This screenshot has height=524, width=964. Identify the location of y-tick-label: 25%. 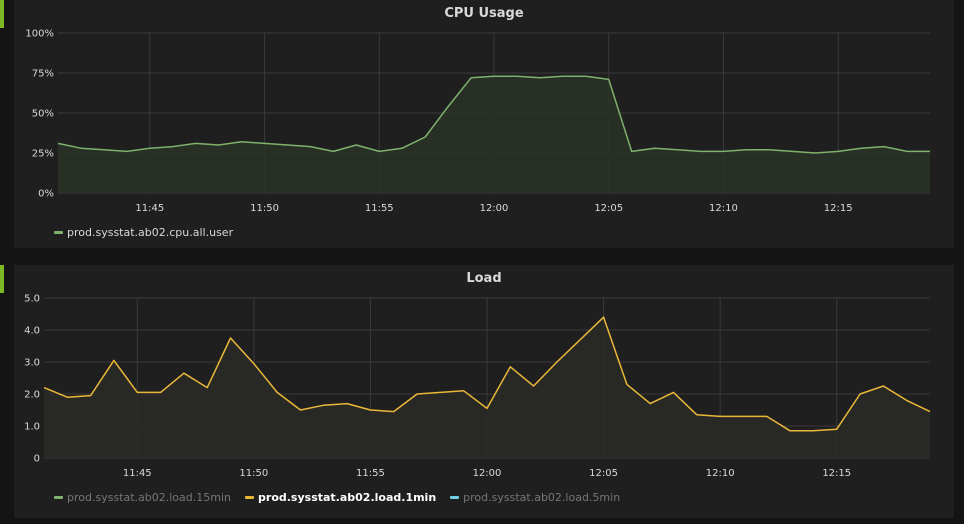
(43, 154).